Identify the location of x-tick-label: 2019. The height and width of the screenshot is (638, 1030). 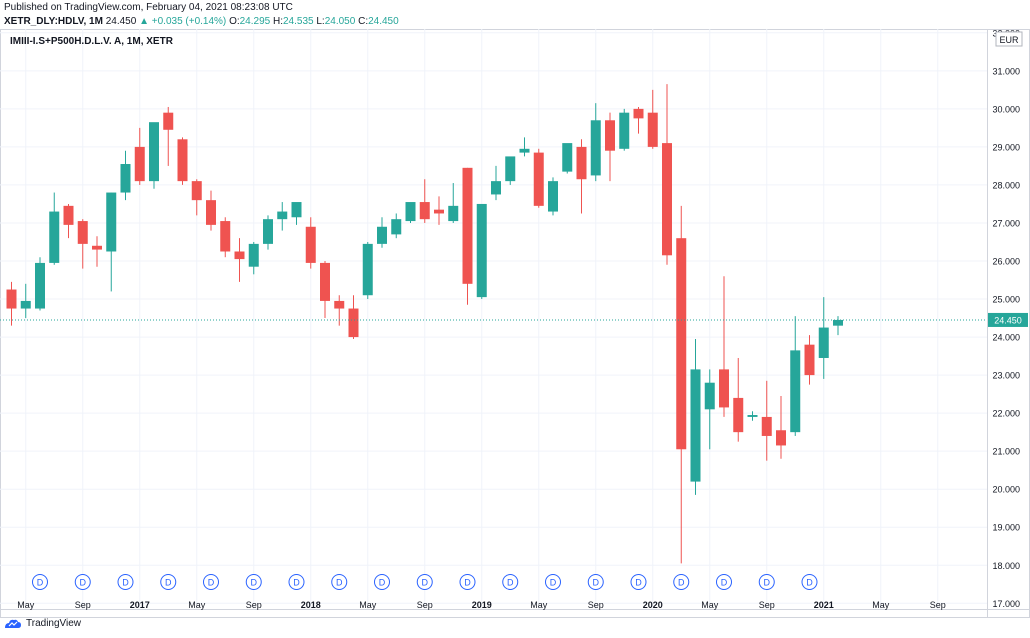
(482, 605).